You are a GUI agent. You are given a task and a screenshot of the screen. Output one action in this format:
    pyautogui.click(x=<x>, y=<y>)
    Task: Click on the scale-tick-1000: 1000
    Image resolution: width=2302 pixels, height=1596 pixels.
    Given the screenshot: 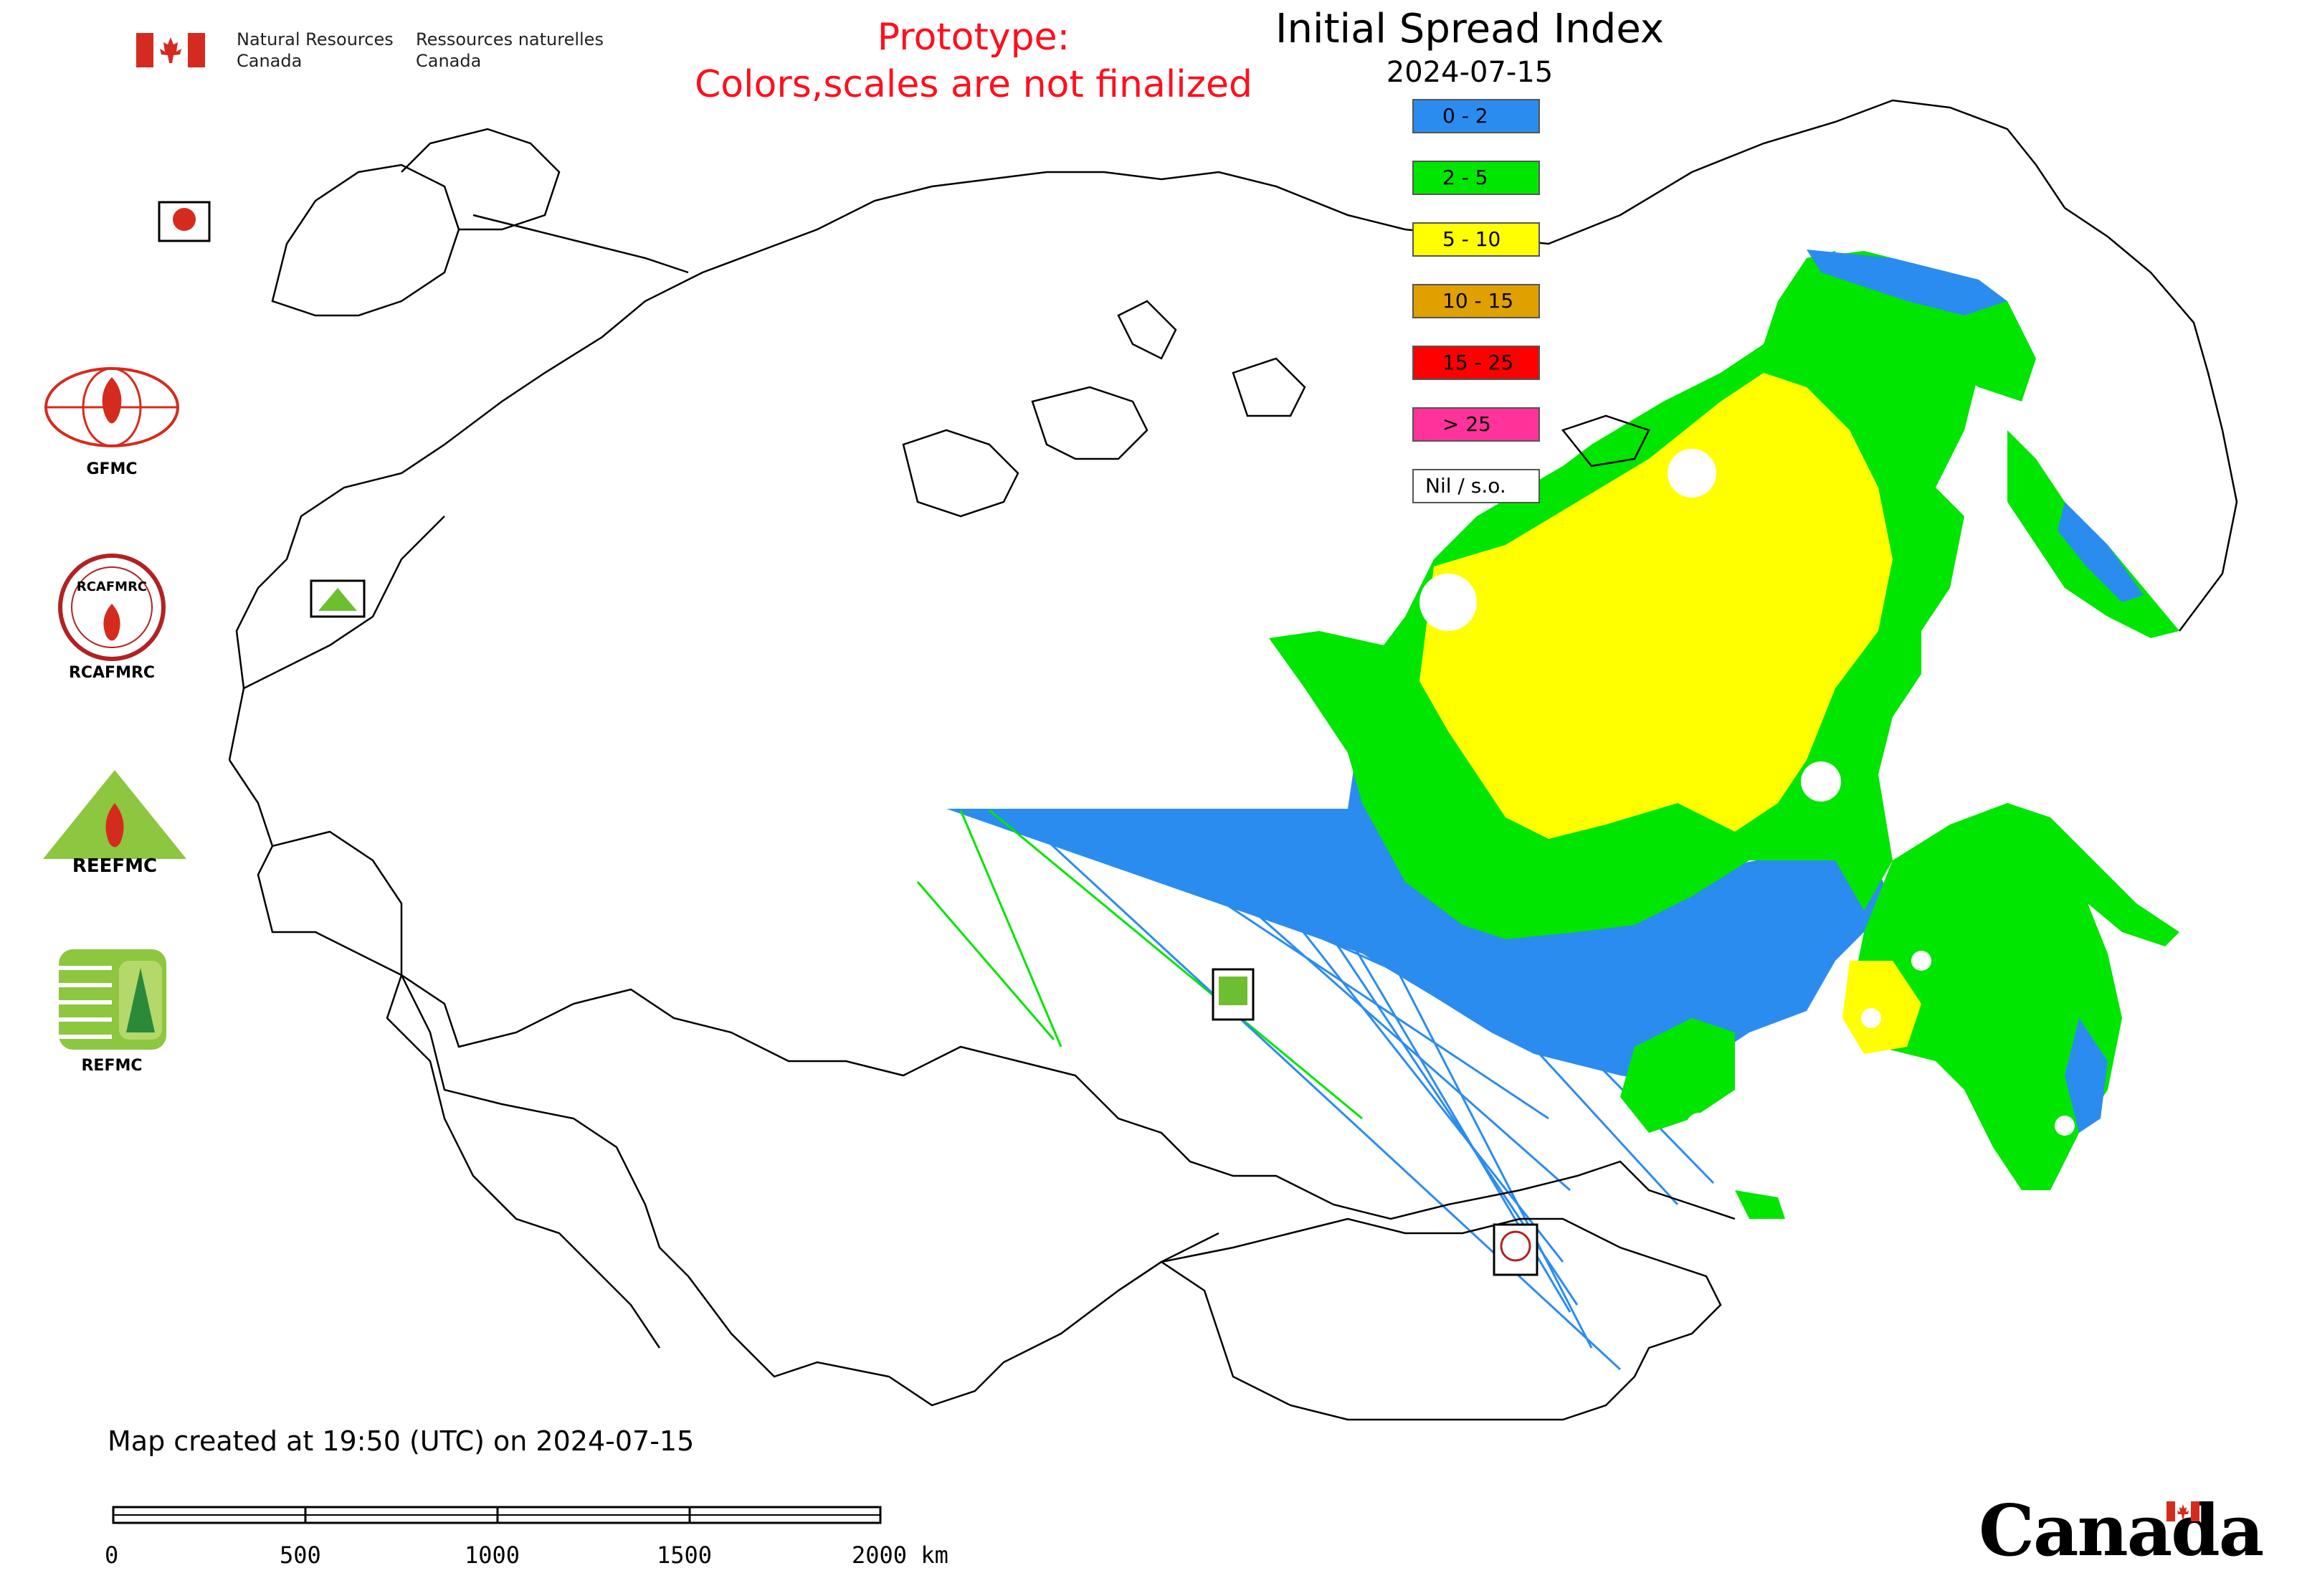 What is the action you would take?
    pyautogui.click(x=493, y=1555)
    